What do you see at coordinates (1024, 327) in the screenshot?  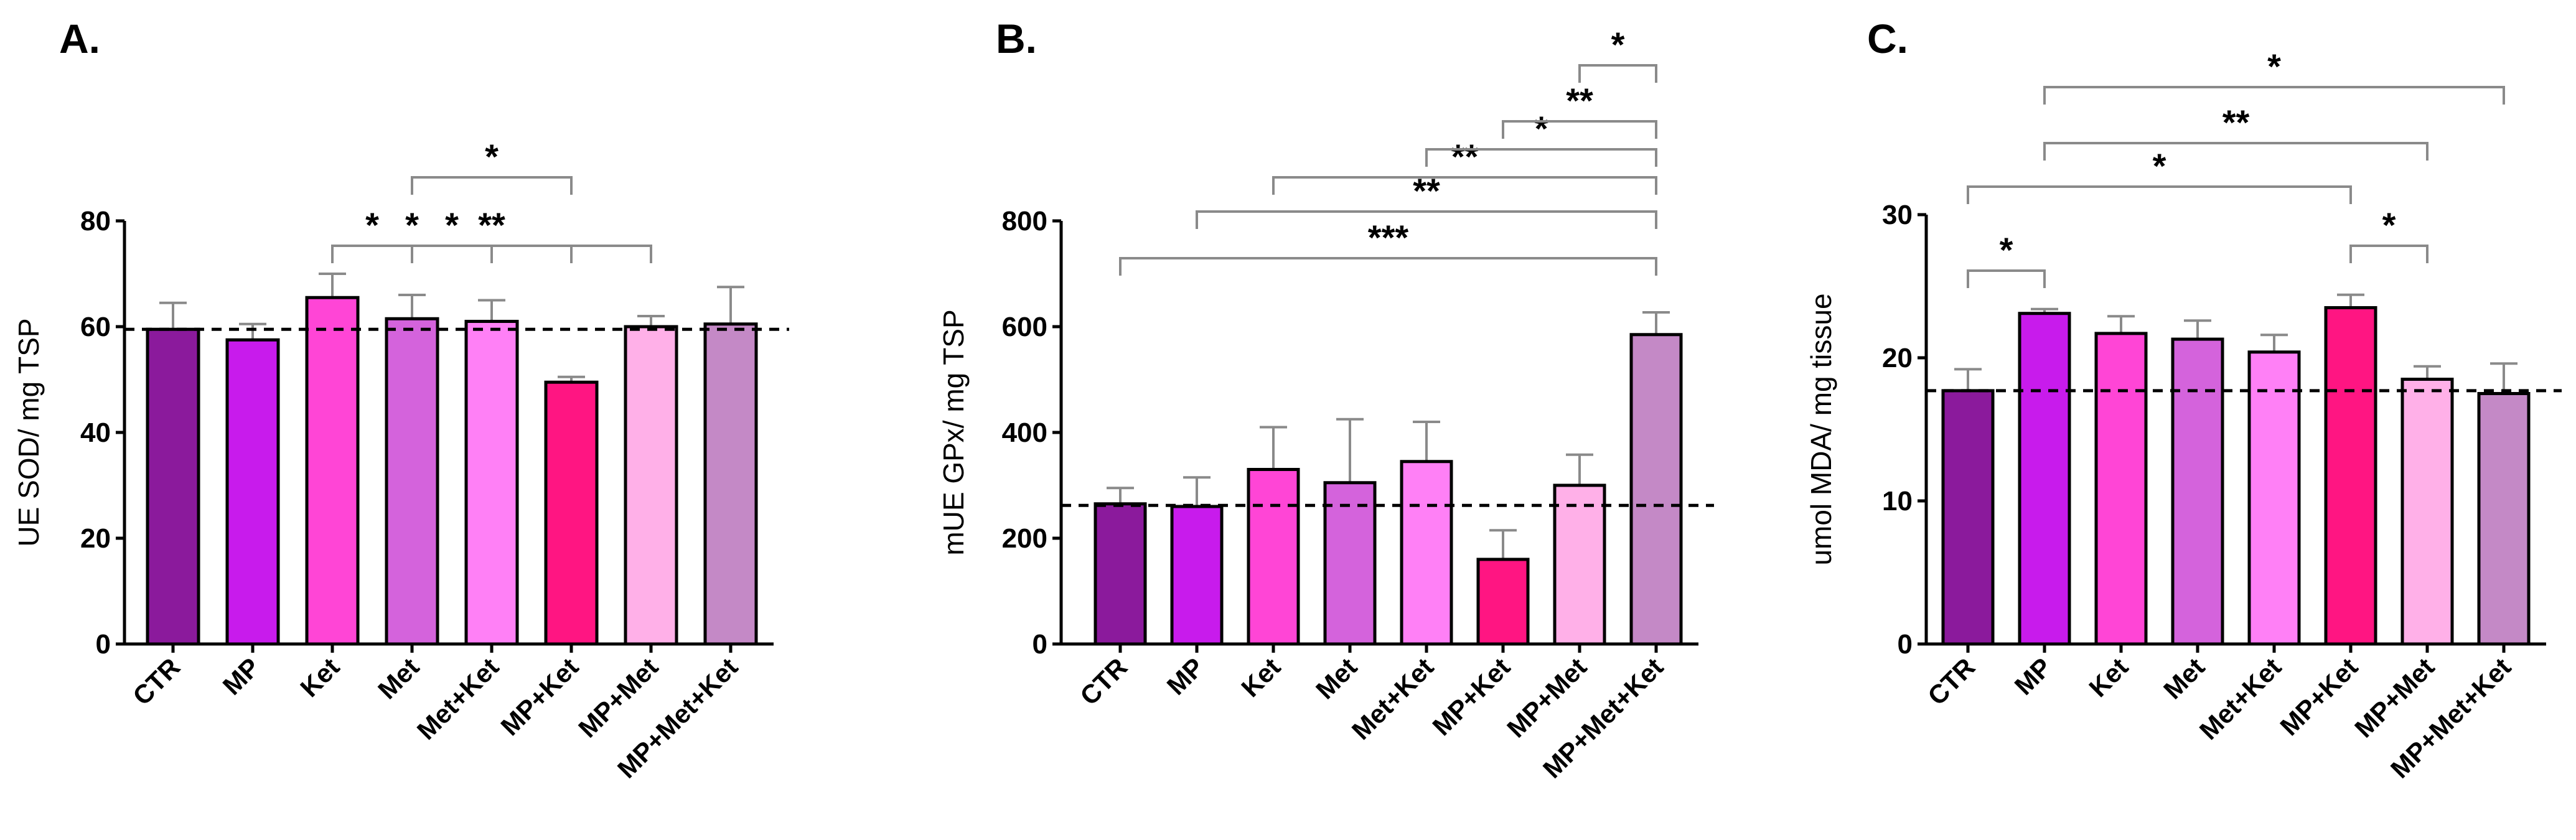 I see `y-tick-label: 600` at bounding box center [1024, 327].